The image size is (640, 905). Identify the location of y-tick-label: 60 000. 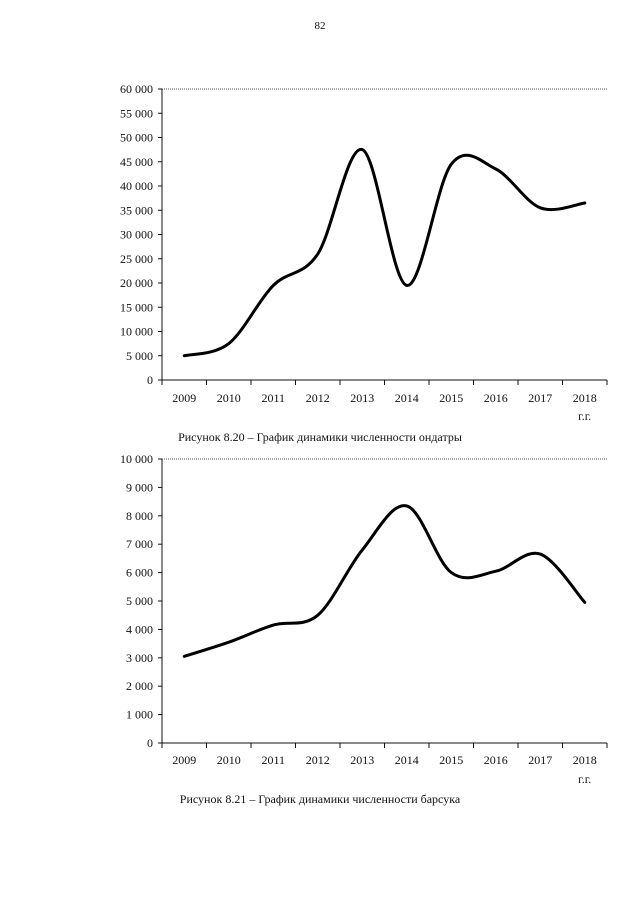
(136, 89).